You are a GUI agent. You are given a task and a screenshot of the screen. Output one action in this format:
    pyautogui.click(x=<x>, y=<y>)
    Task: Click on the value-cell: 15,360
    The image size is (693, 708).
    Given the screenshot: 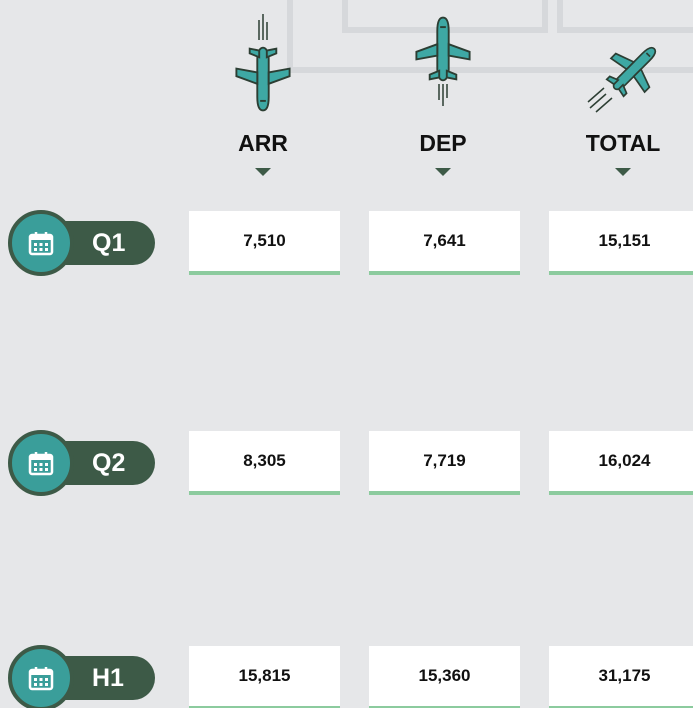 What is the action you would take?
    pyautogui.click(x=444, y=677)
    